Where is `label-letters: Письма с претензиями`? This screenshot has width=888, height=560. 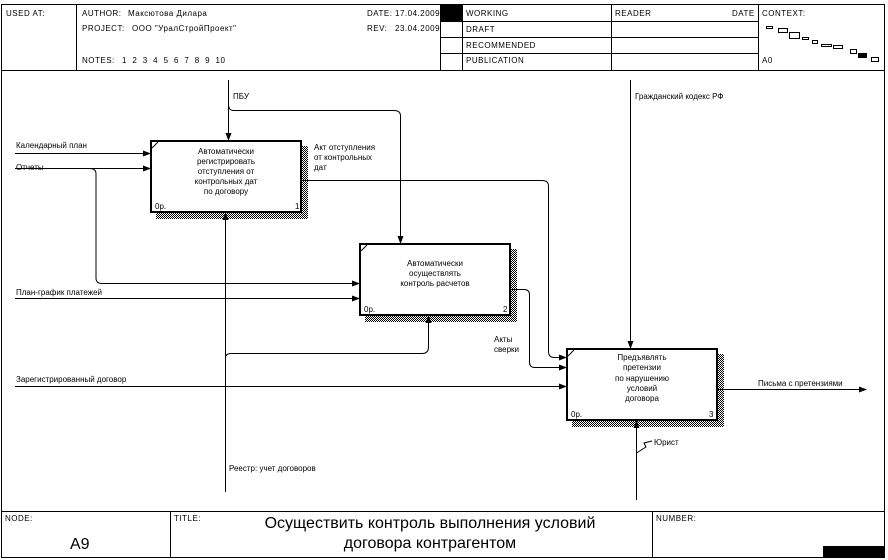
label-letters: Письма с претензиями is located at coordinates (800, 383).